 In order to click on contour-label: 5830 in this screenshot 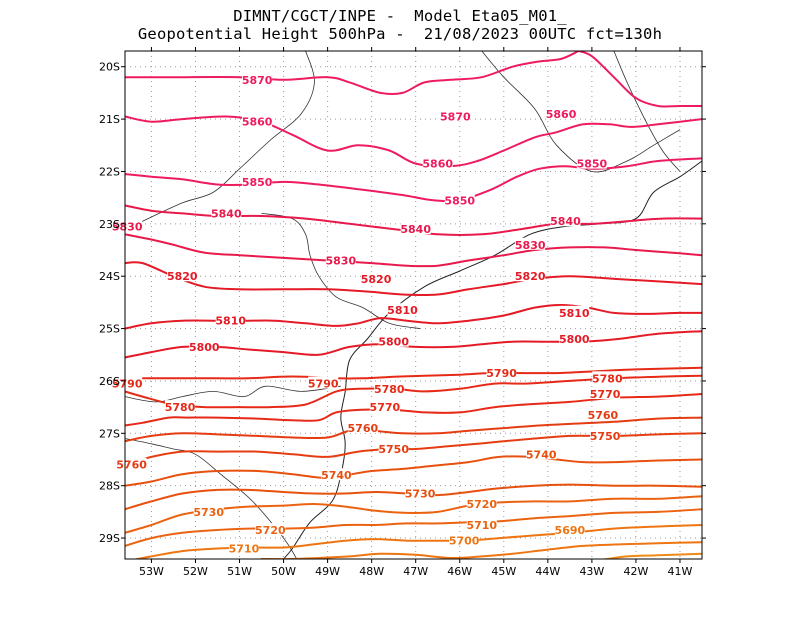, I will do `click(530, 245)`.